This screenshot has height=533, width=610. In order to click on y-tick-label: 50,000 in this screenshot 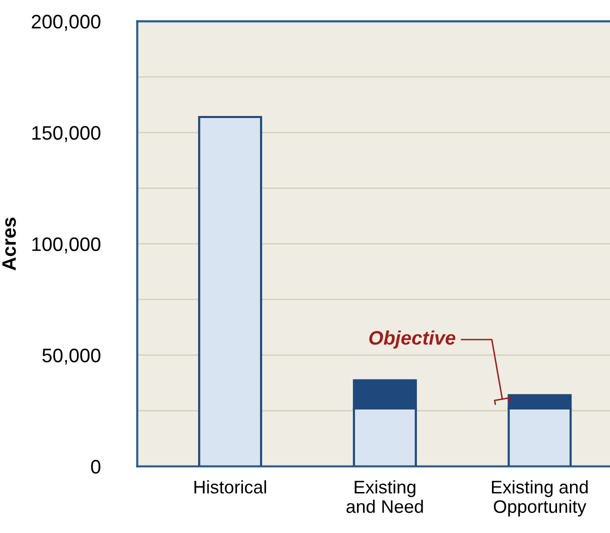, I will do `click(71, 356)`.